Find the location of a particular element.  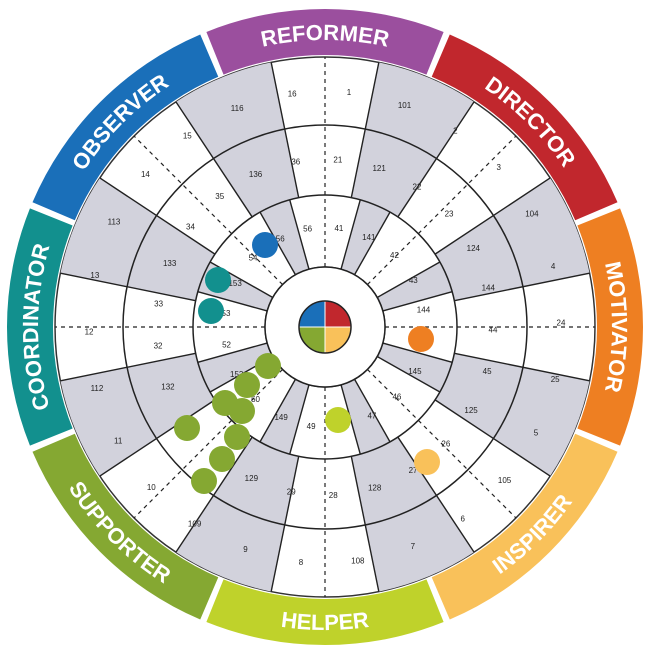

sector-number: 56 is located at coordinates (307, 229).